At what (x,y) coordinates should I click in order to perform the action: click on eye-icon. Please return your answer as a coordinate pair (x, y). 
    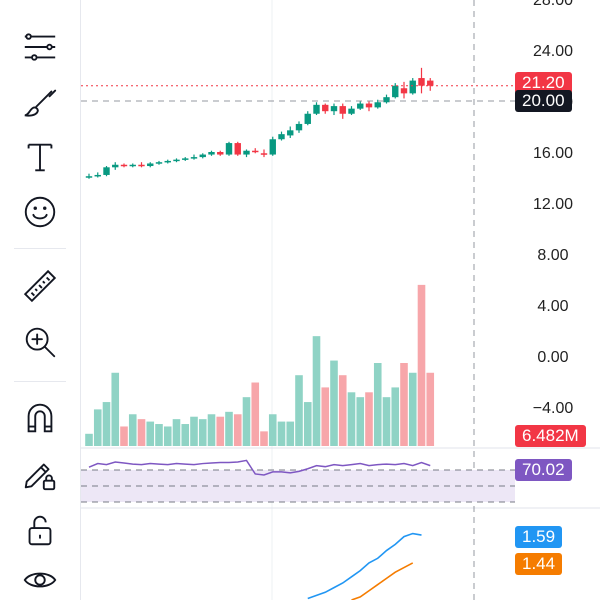
    Looking at the image, I should click on (40, 580).